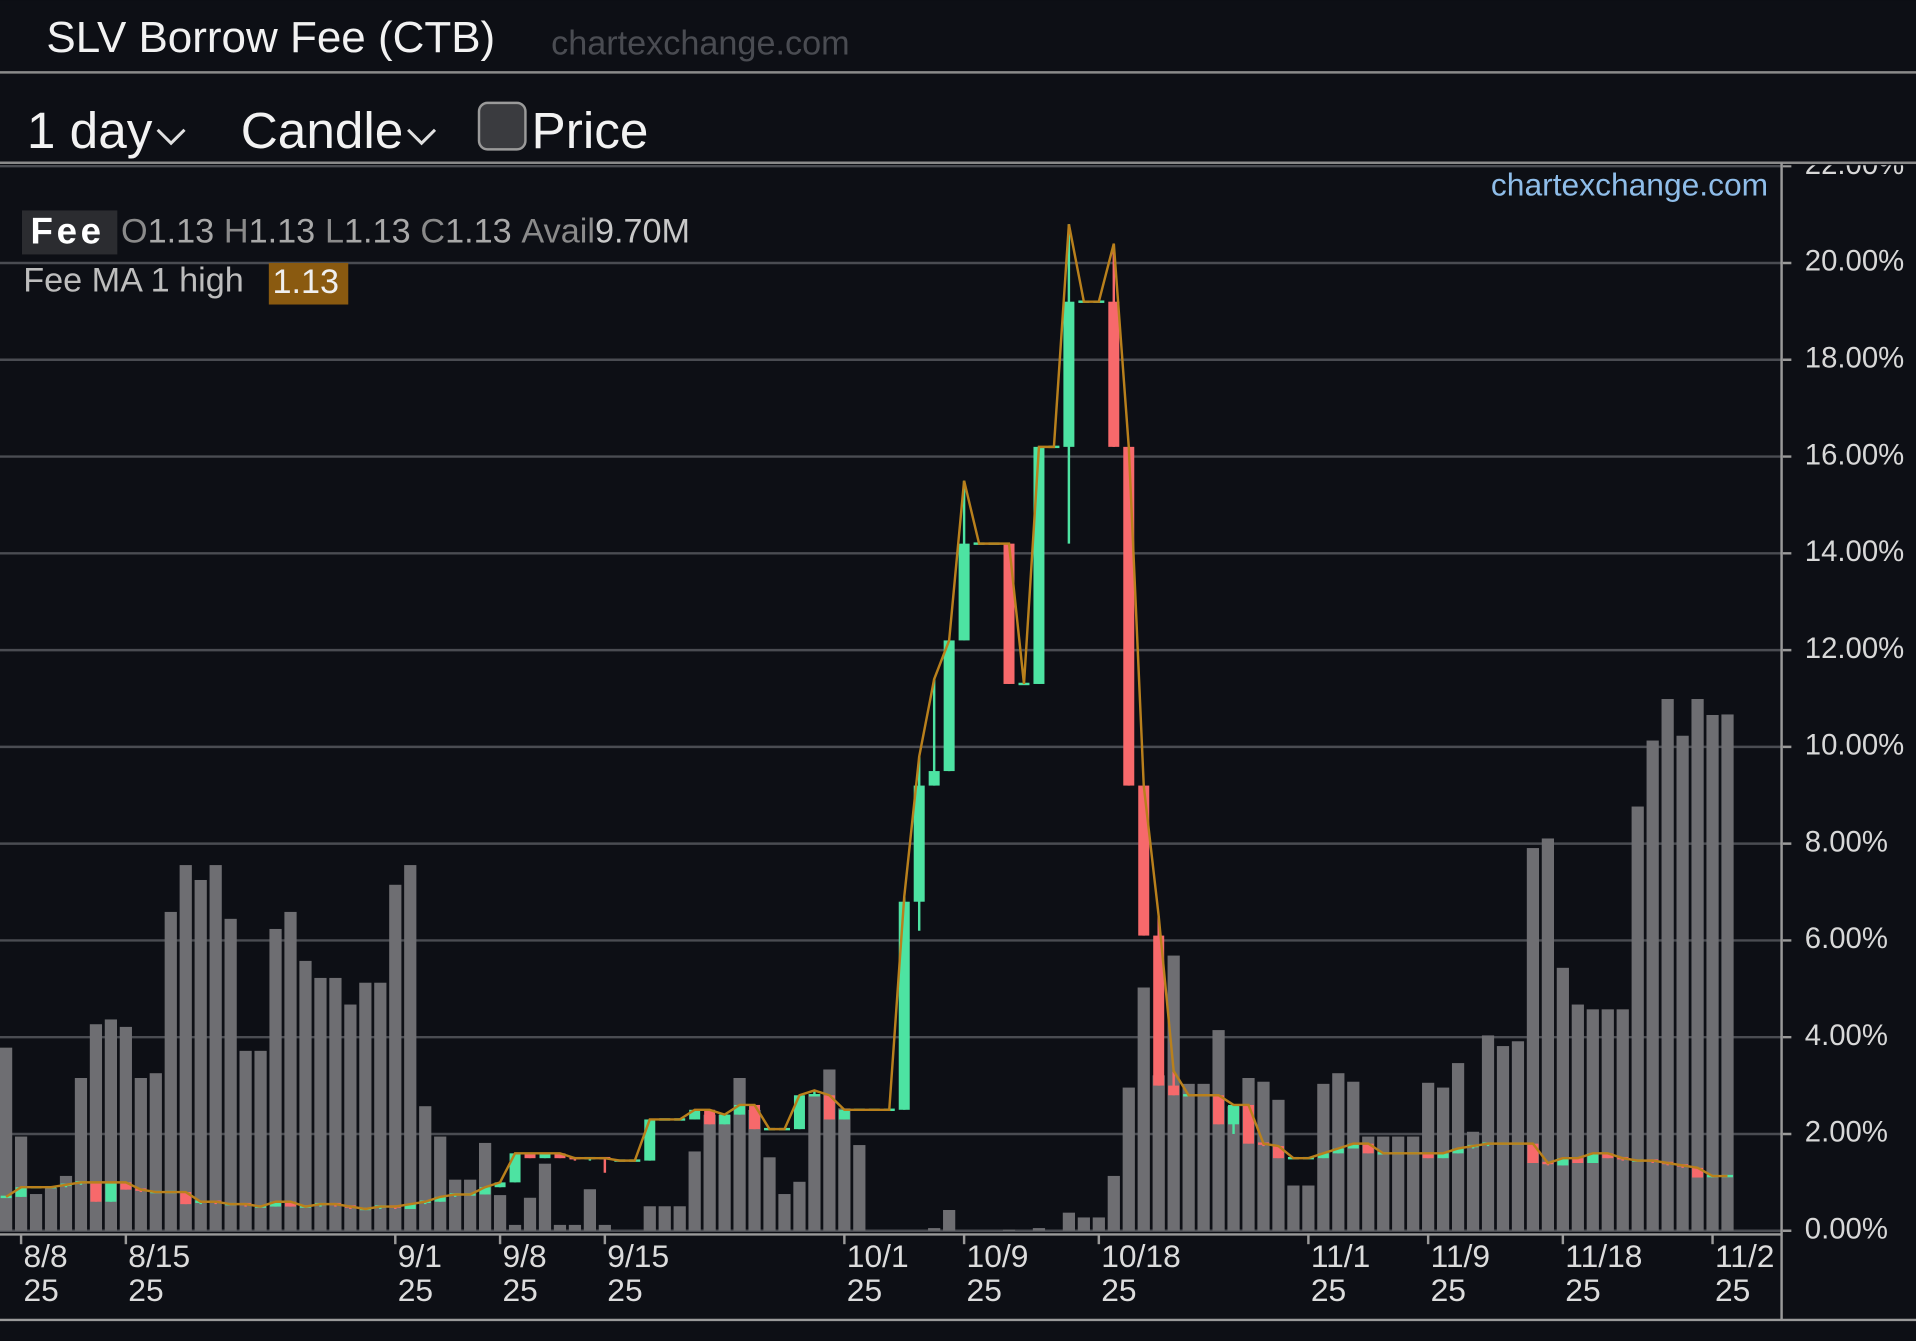 Image resolution: width=1916 pixels, height=1341 pixels. What do you see at coordinates (1629, 185) in the screenshot?
I see `watermark: chartexchange.com` at bounding box center [1629, 185].